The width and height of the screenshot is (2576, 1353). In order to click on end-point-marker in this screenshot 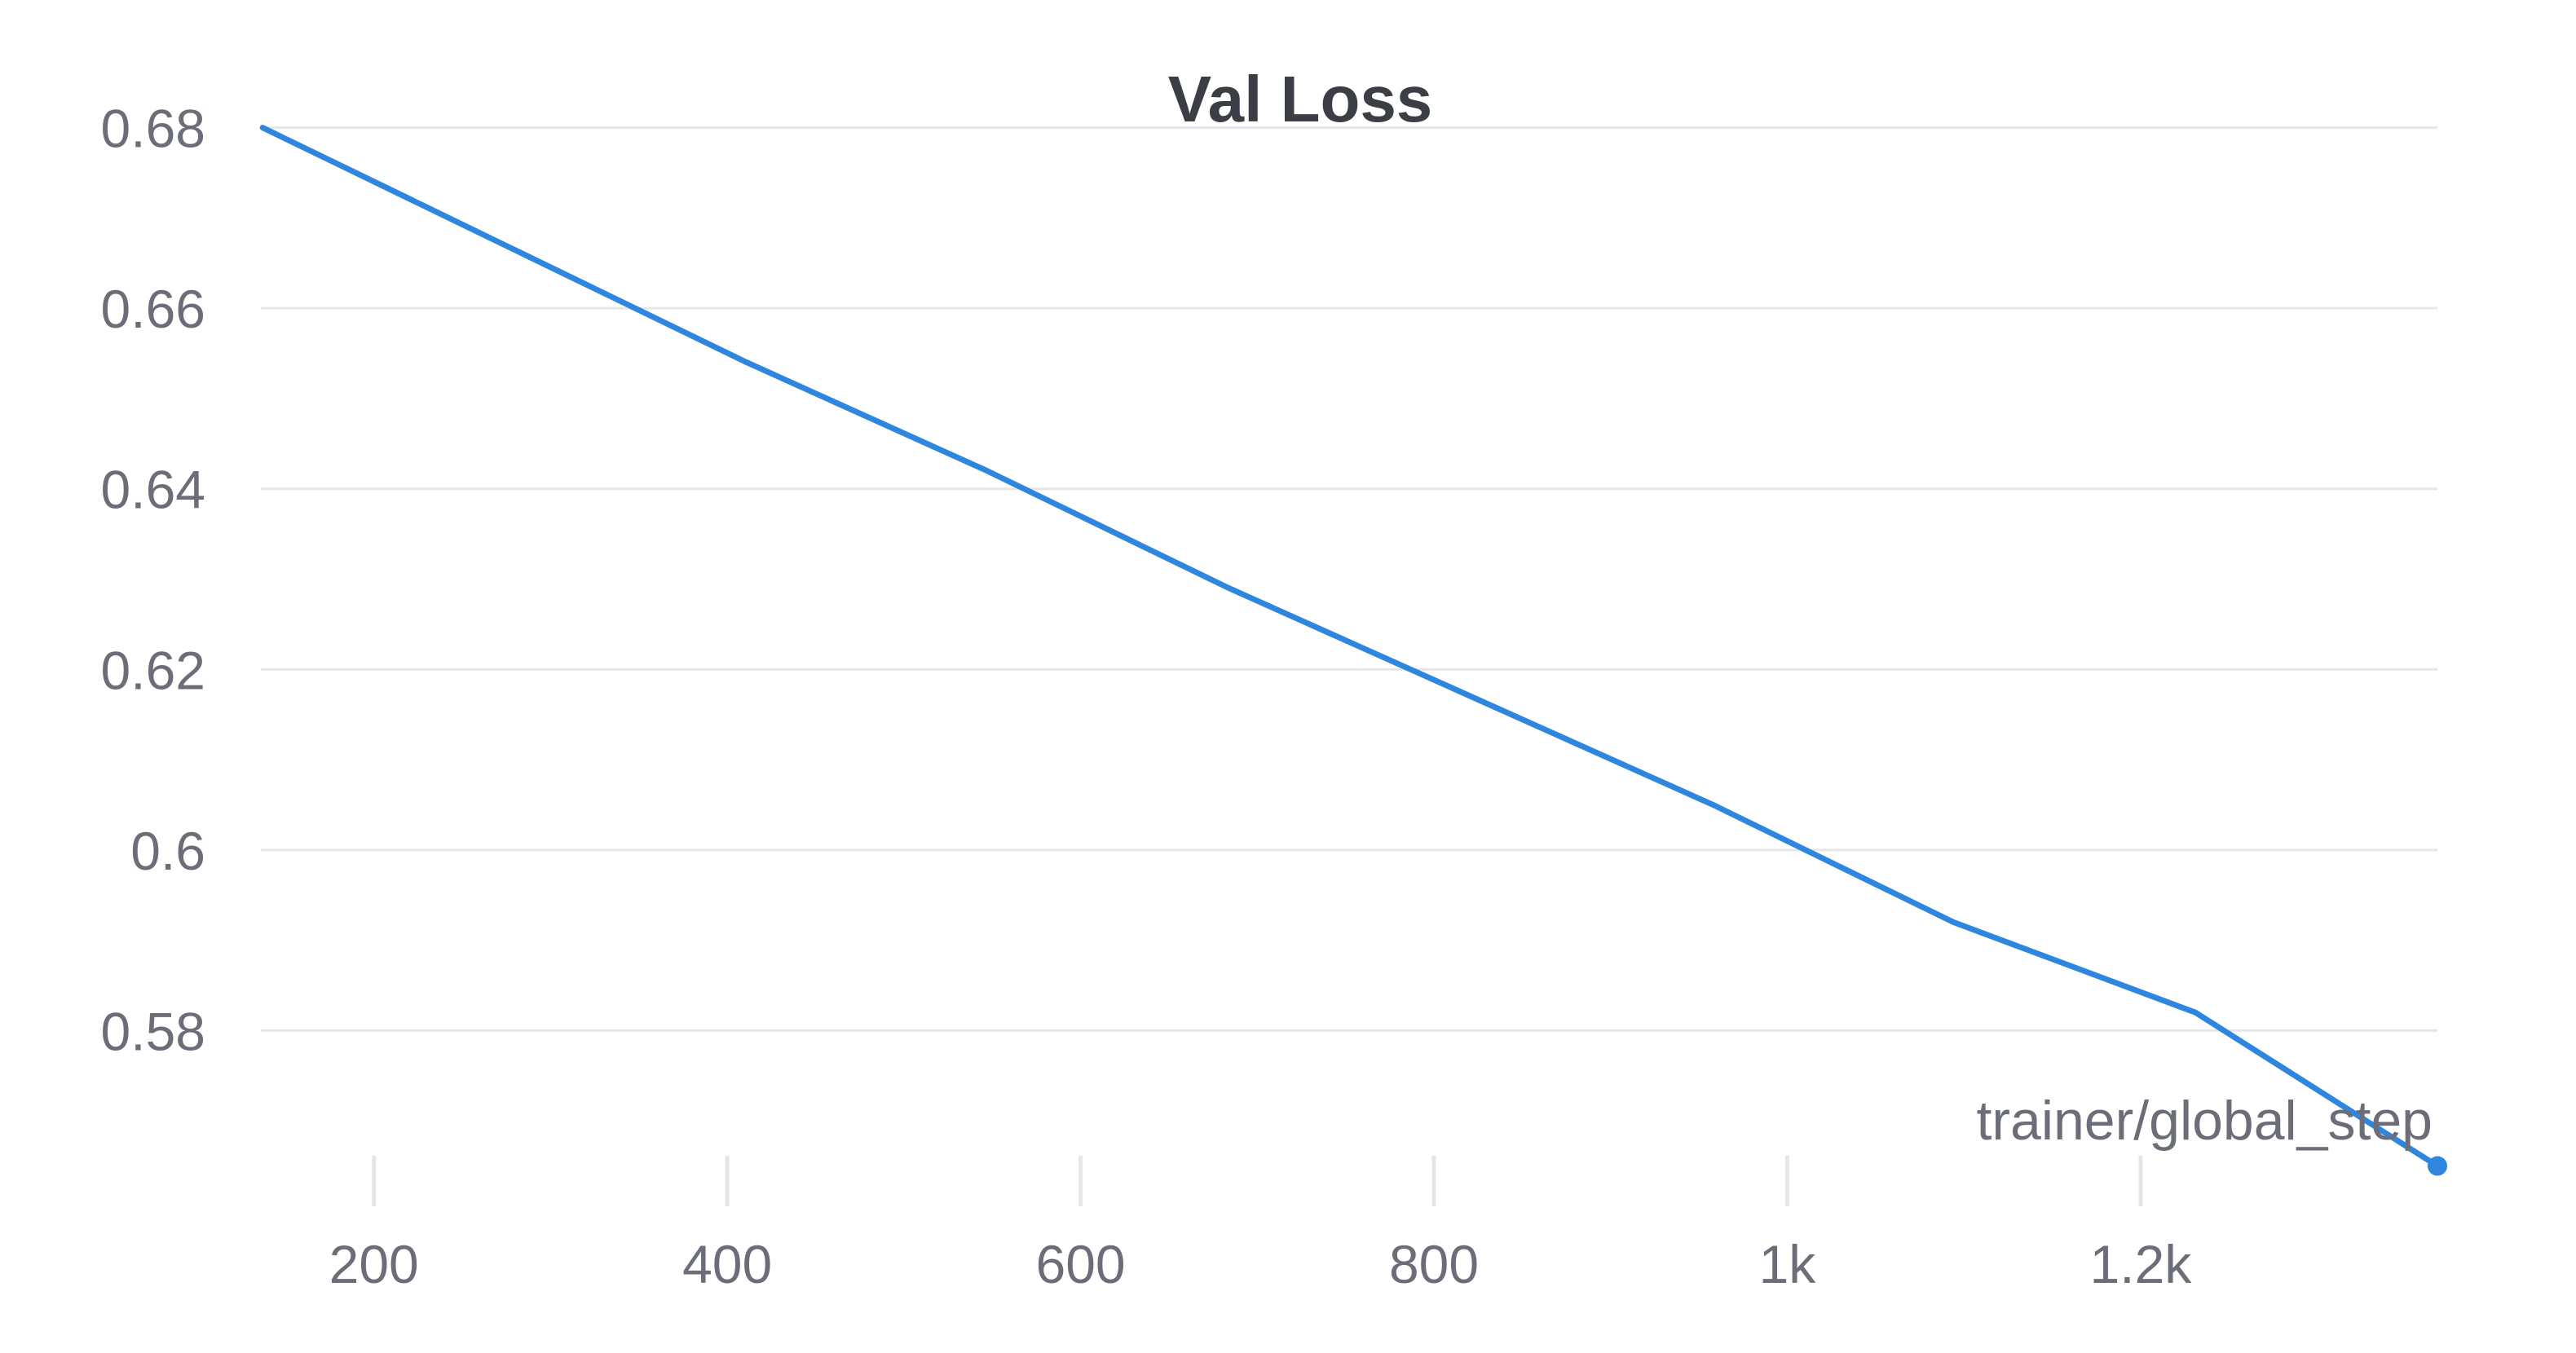, I will do `click(2437, 1166)`.